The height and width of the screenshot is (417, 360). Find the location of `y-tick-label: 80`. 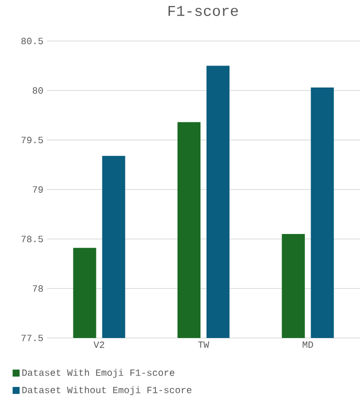

y-tick-label: 80 is located at coordinates (37, 90).